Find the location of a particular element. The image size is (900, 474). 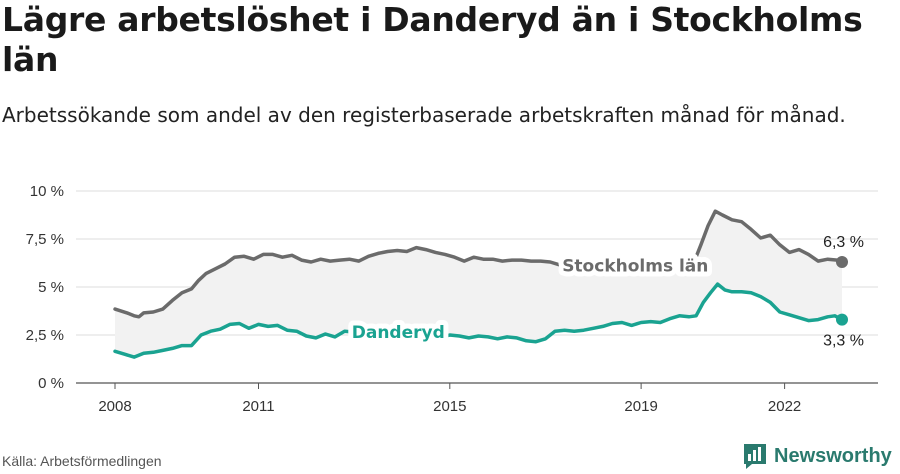

danderyd-series-label: Danderyd is located at coordinates (398, 333).